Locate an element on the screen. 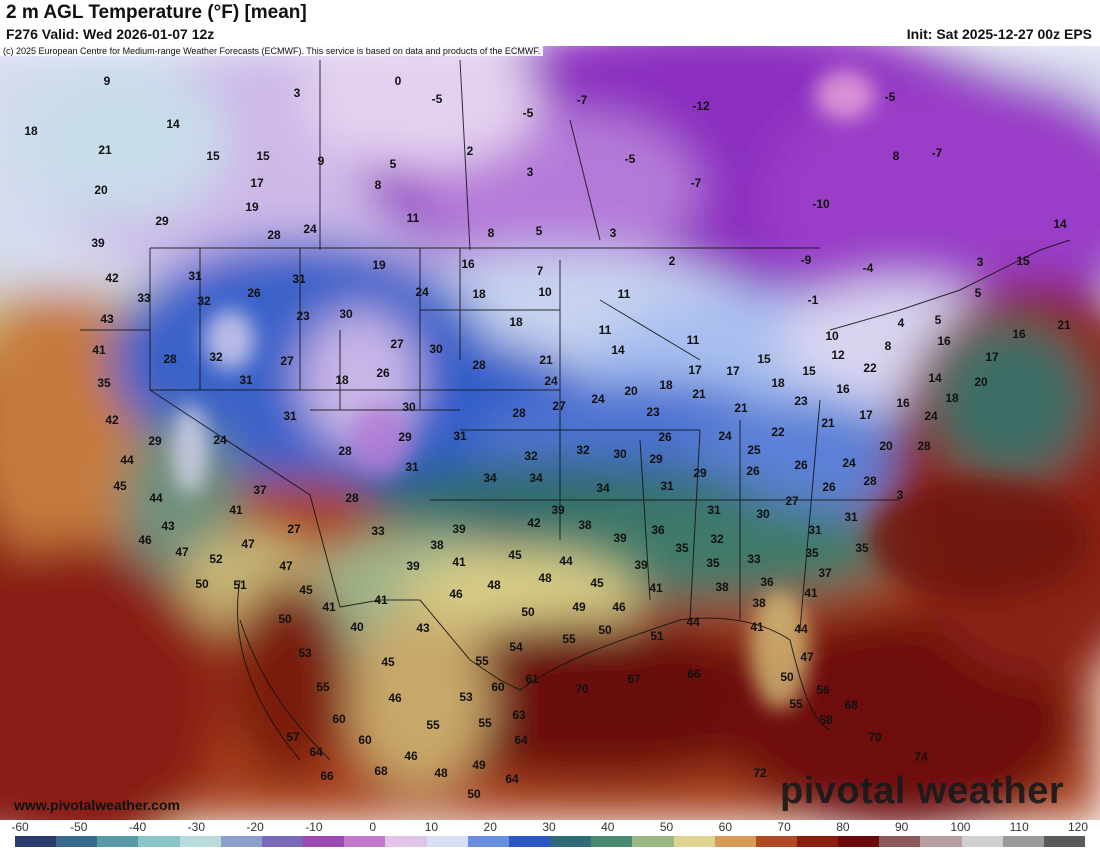  temperature-value: 64 is located at coordinates (316, 752).